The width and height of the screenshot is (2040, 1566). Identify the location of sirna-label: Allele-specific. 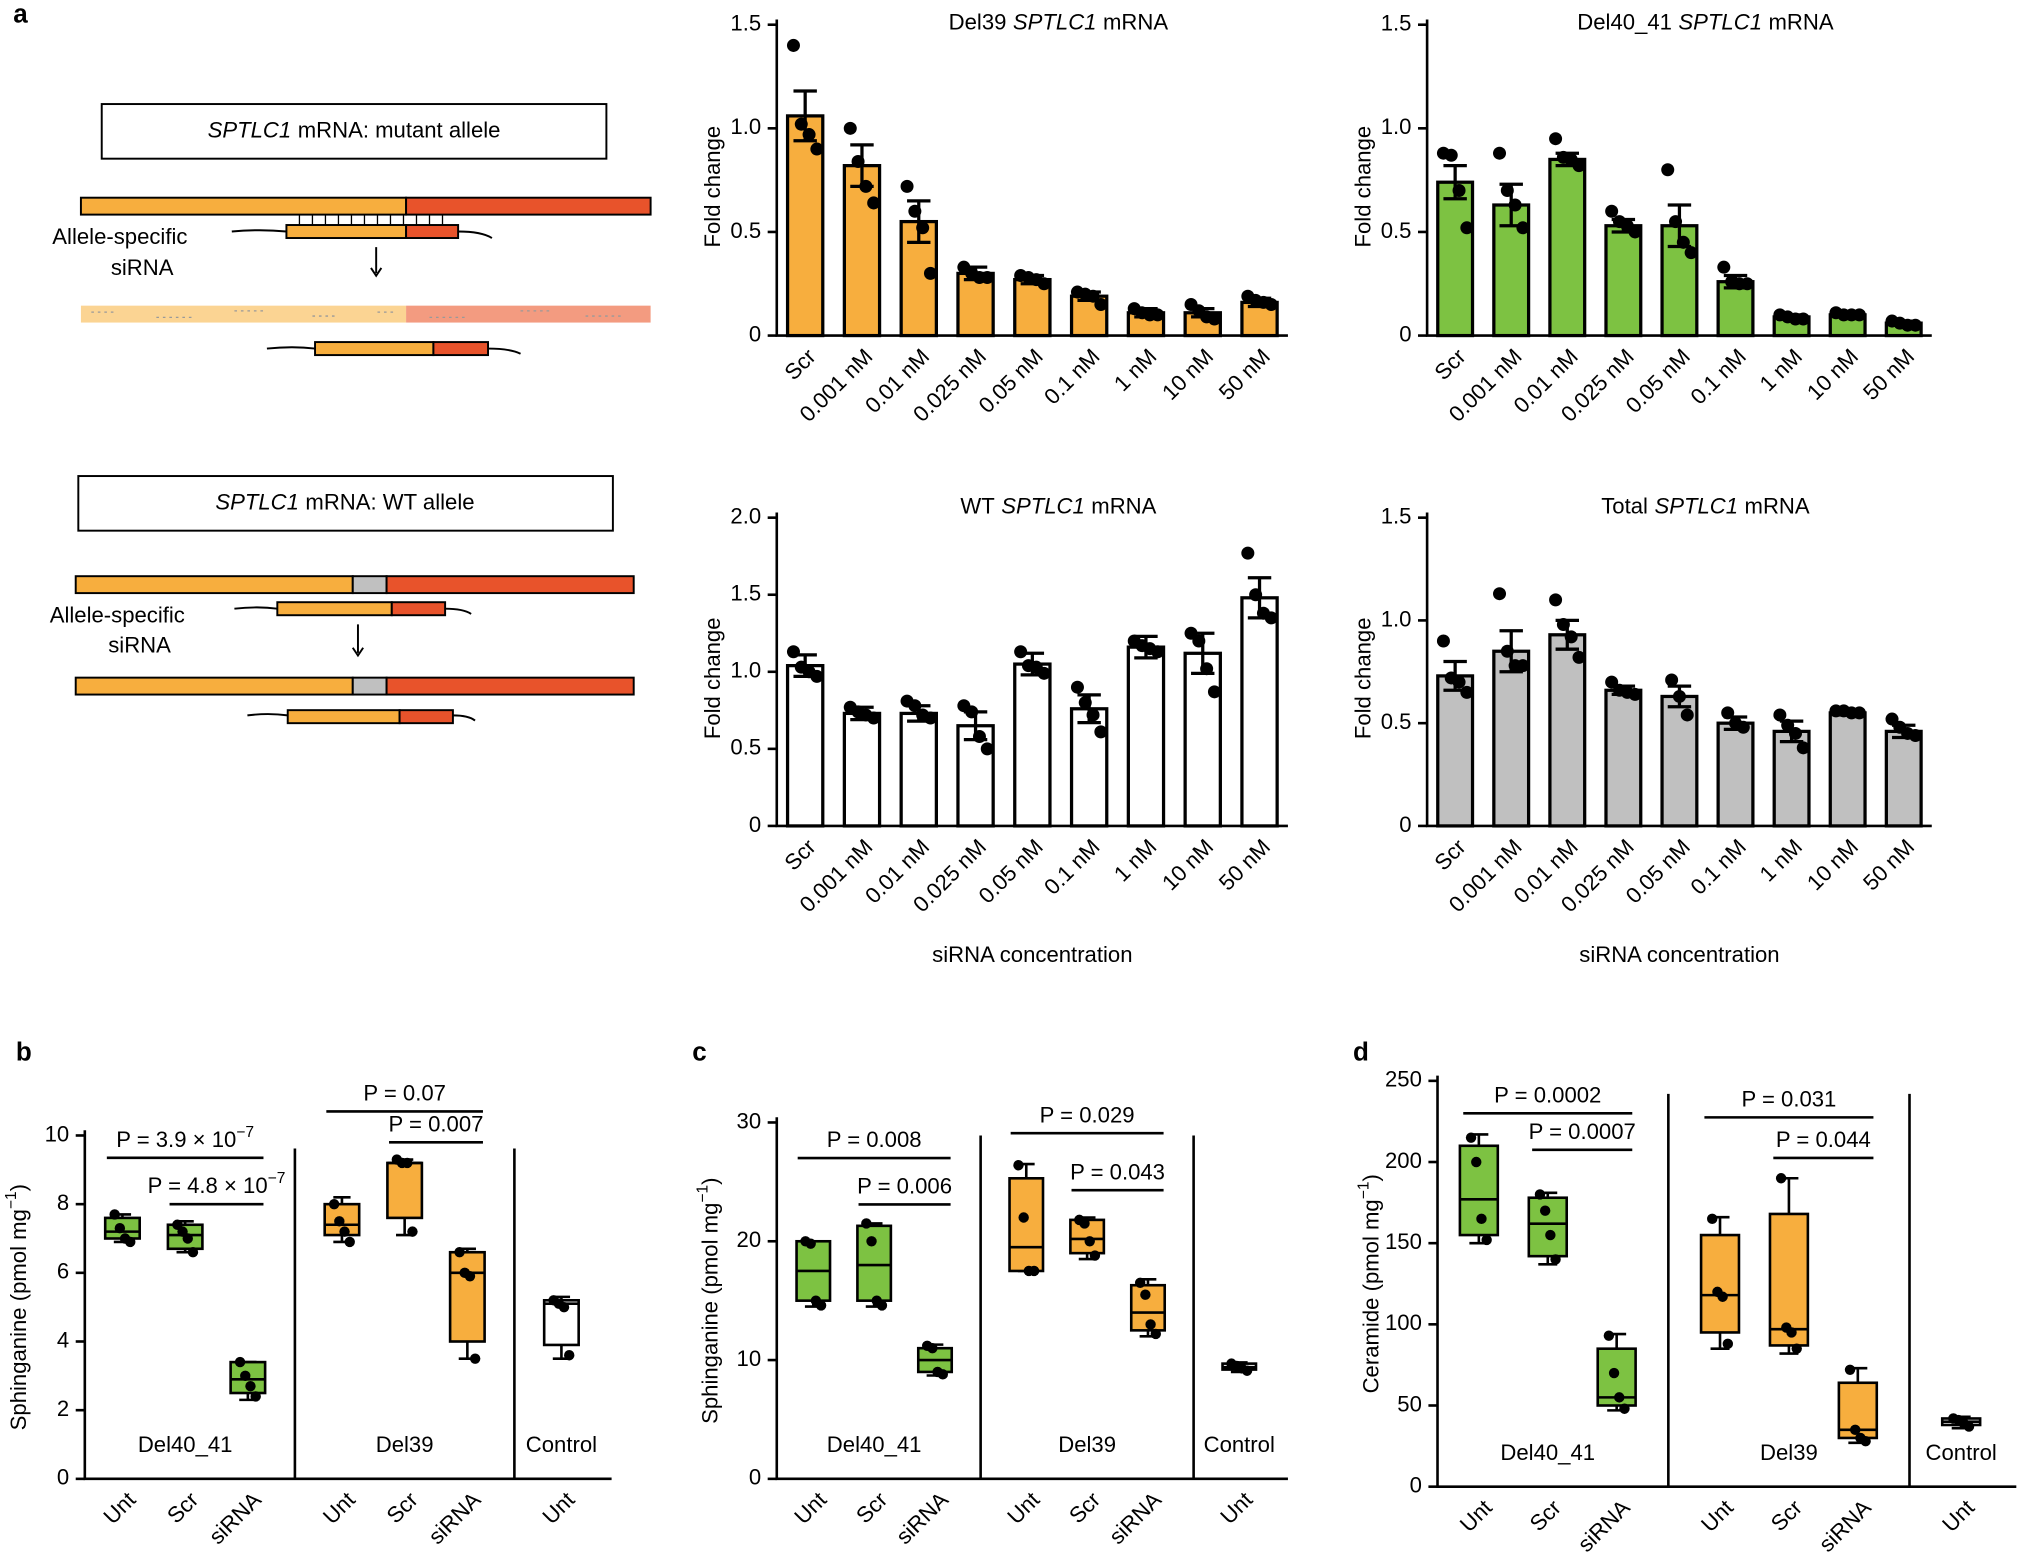
(119, 236).